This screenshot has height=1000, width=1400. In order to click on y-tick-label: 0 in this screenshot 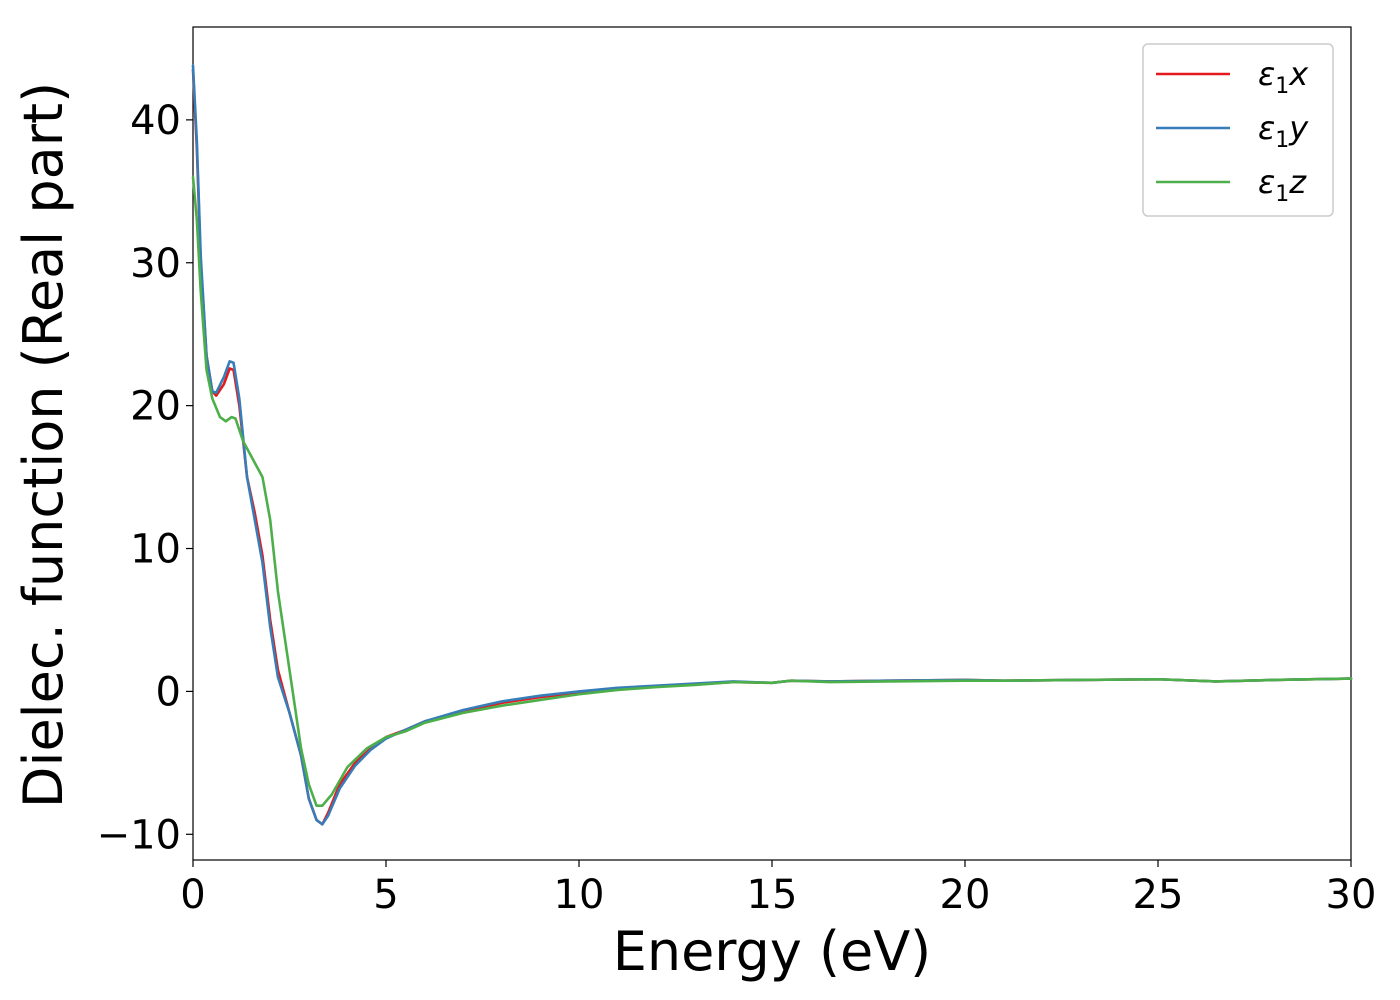, I will do `click(168, 692)`.